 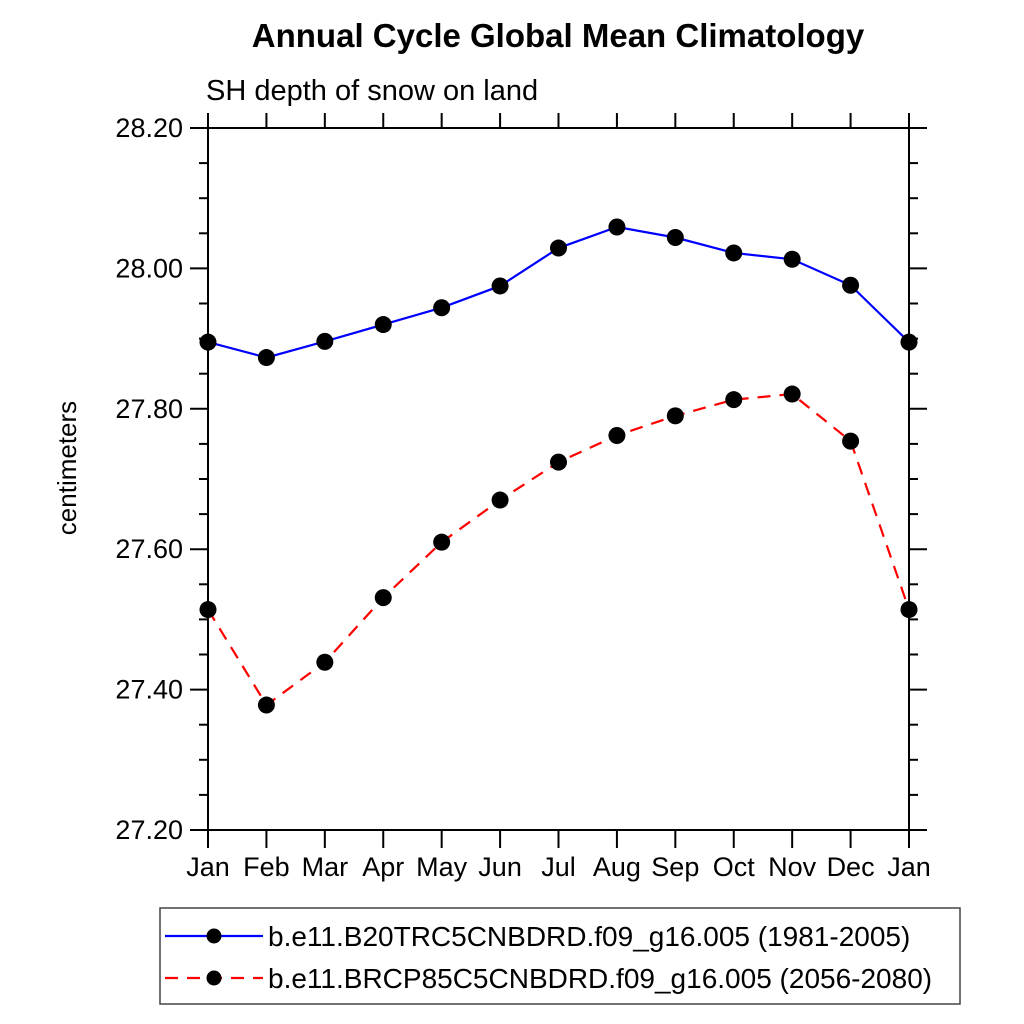 What do you see at coordinates (266, 867) in the screenshot?
I see `x-tick-label: Feb` at bounding box center [266, 867].